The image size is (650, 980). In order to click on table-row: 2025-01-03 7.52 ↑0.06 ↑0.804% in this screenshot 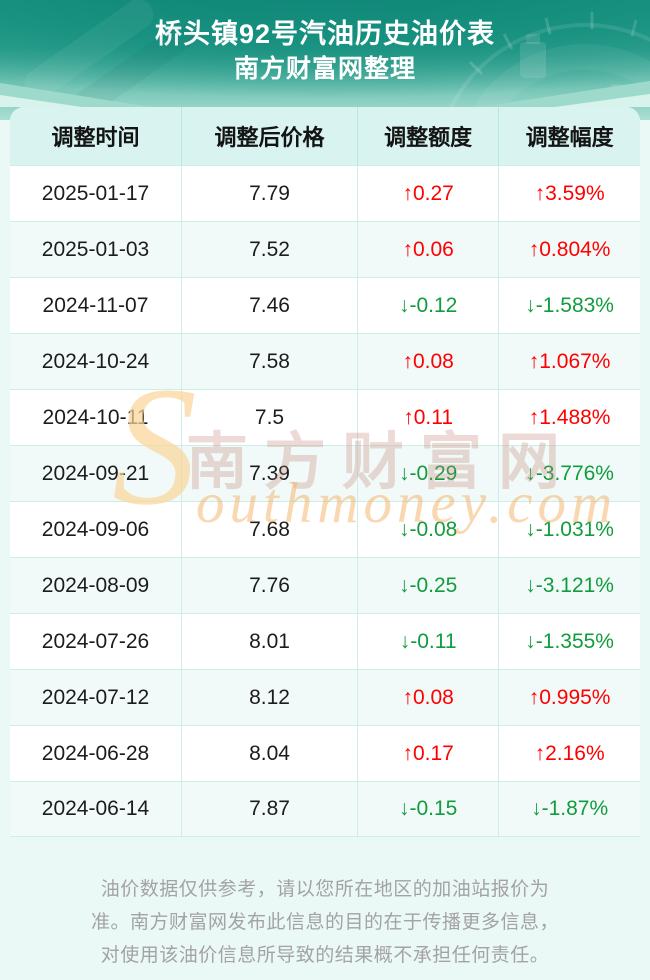, I will do `click(325, 249)`.